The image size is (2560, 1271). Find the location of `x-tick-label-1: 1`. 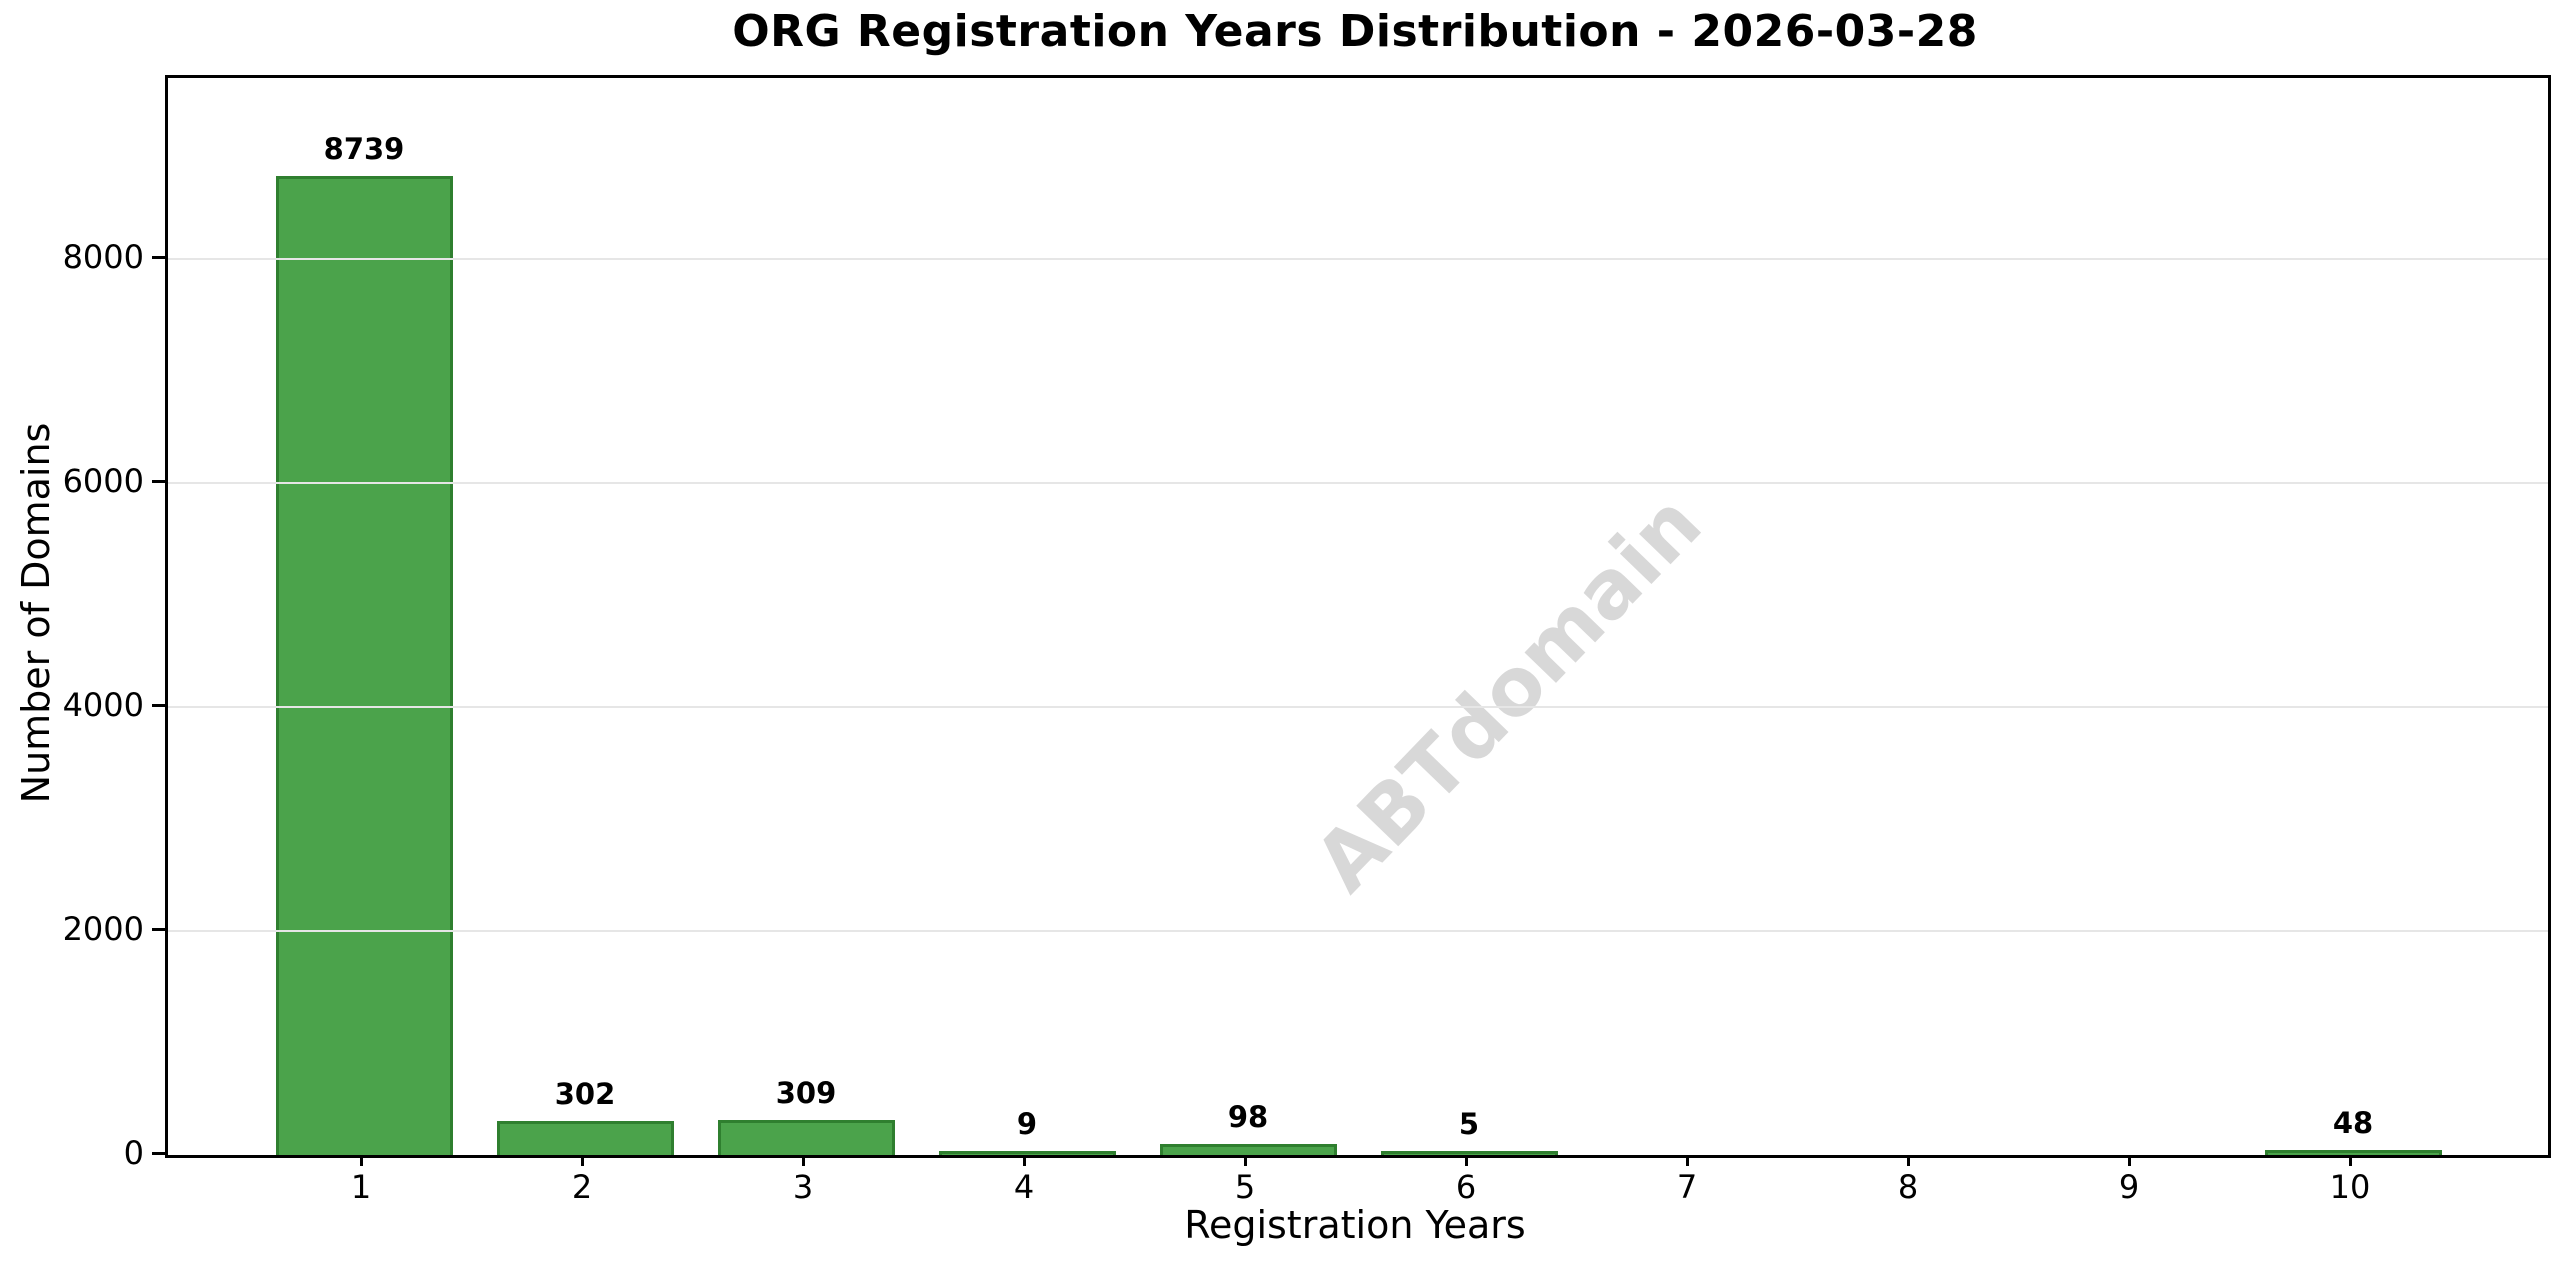

x-tick-label-1: 1 is located at coordinates (361, 1187).